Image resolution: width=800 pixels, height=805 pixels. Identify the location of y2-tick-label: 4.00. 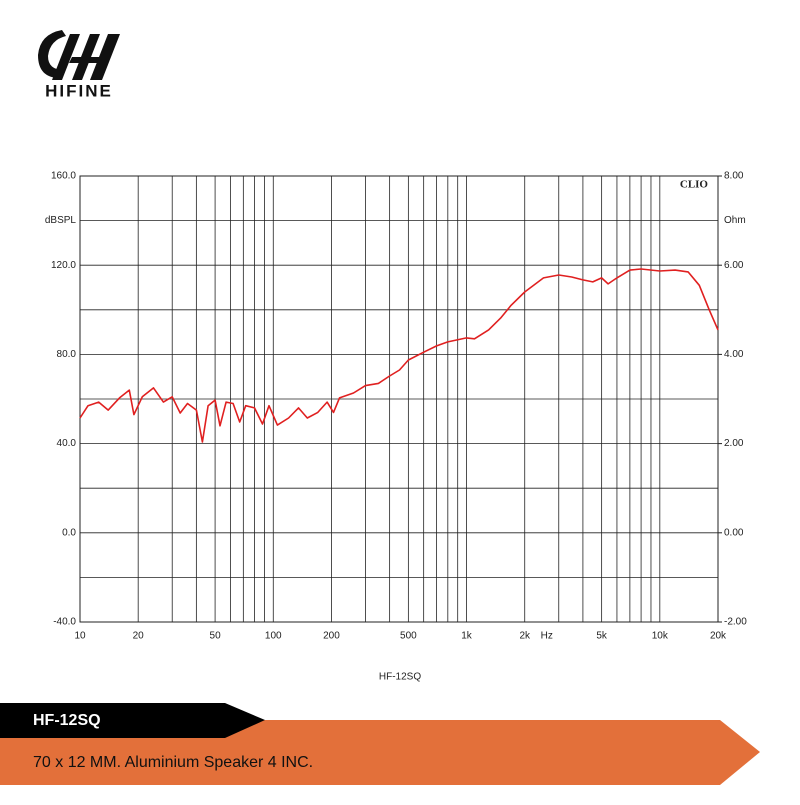
(734, 354).